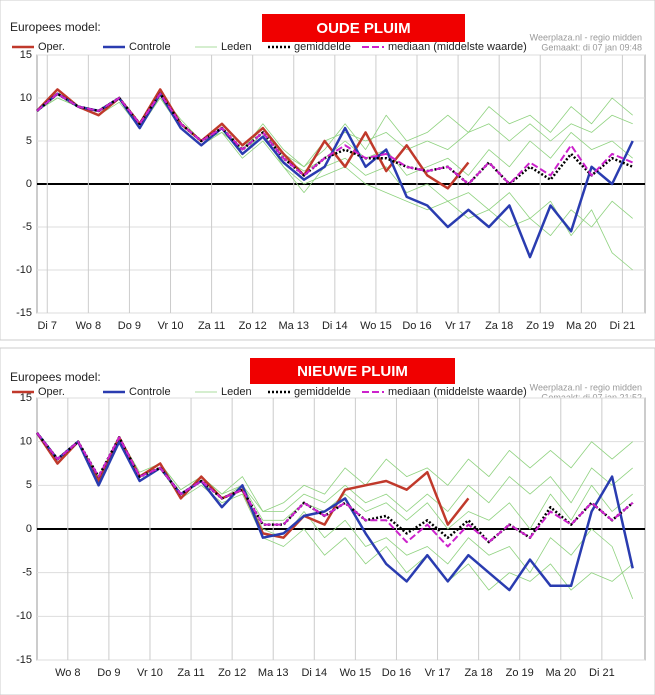  I want to click on banner-text: OUDE PLUIM, so click(363, 28).